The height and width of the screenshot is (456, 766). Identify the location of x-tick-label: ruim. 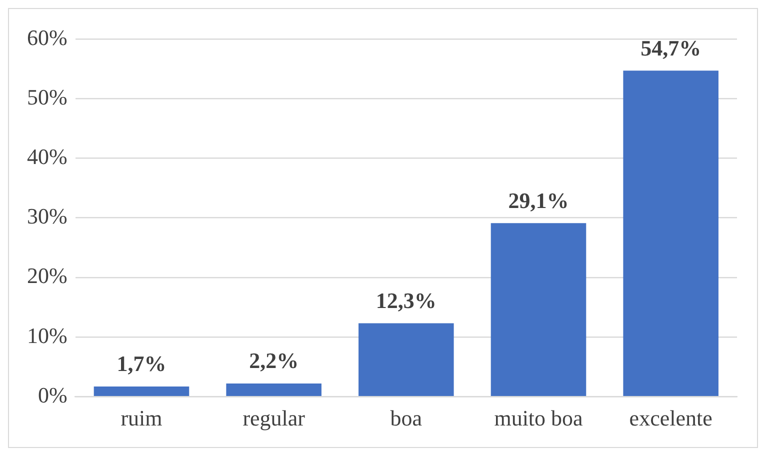
(141, 418).